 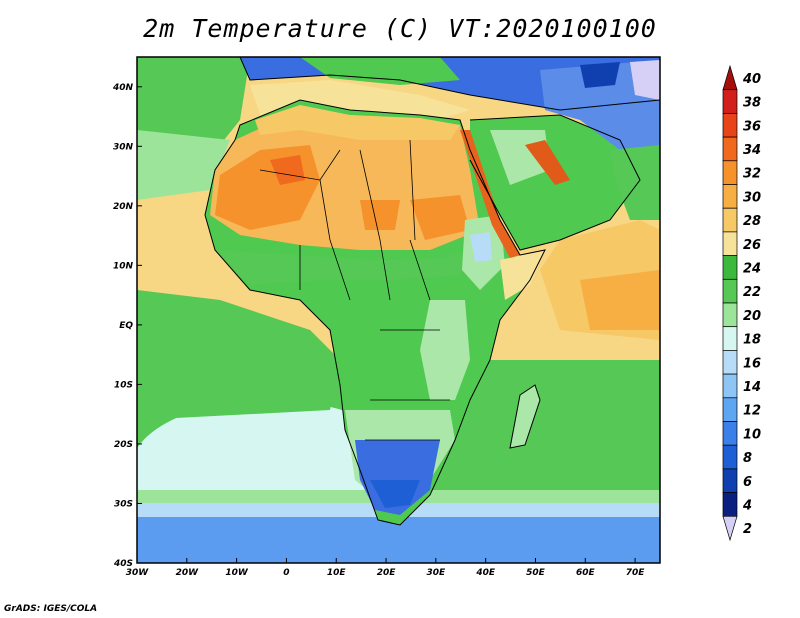 What do you see at coordinates (123, 564) in the screenshot?
I see `lat-tick-label: 40S` at bounding box center [123, 564].